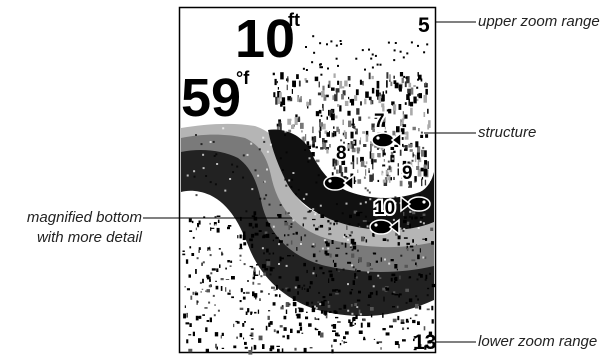 This screenshot has width=613, height=357. Describe the element at coordinates (386, 129) in the screenshot. I see `fish-arch-7: 7 7` at that location.